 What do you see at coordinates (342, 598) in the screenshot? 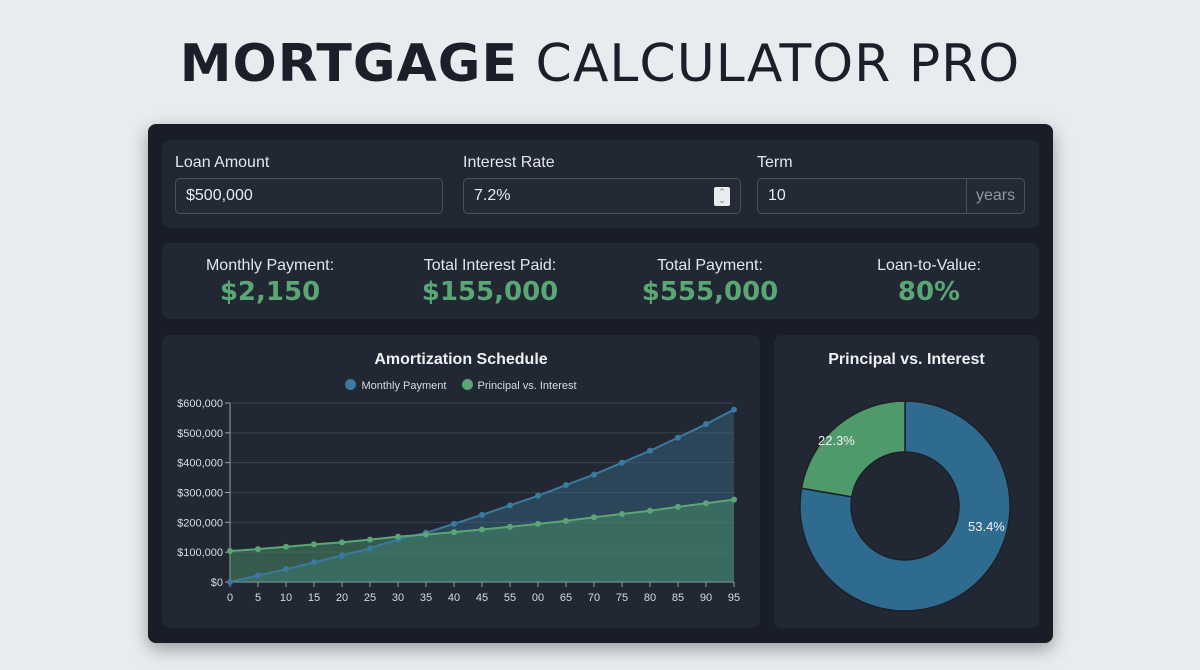
I see `svg-text: 20` at bounding box center [342, 598].